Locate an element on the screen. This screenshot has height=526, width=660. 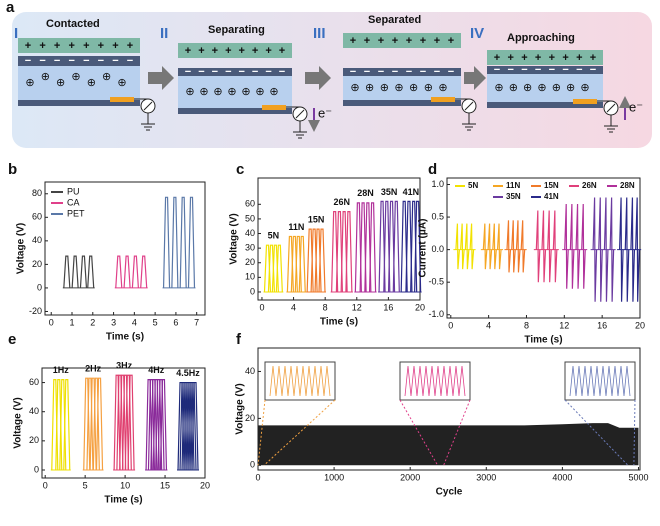
x-tick-label: 12 is located at coordinates (564, 325).